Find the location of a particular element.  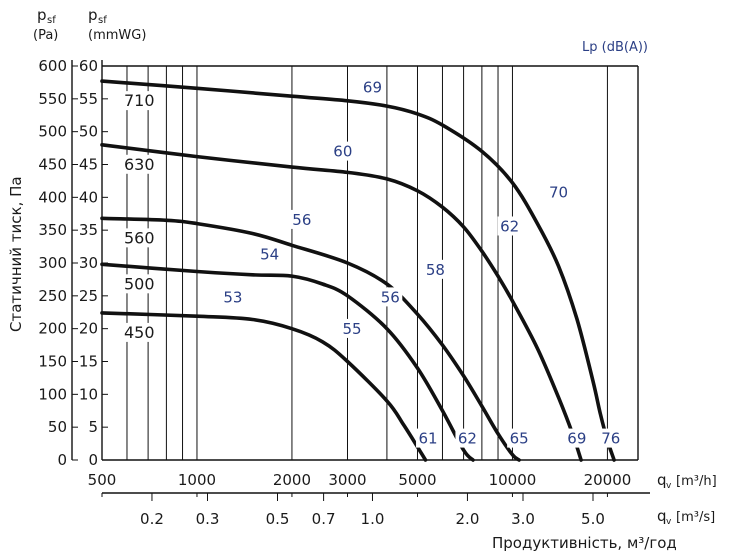

pa-tick-label: 350 is located at coordinates (52, 230).